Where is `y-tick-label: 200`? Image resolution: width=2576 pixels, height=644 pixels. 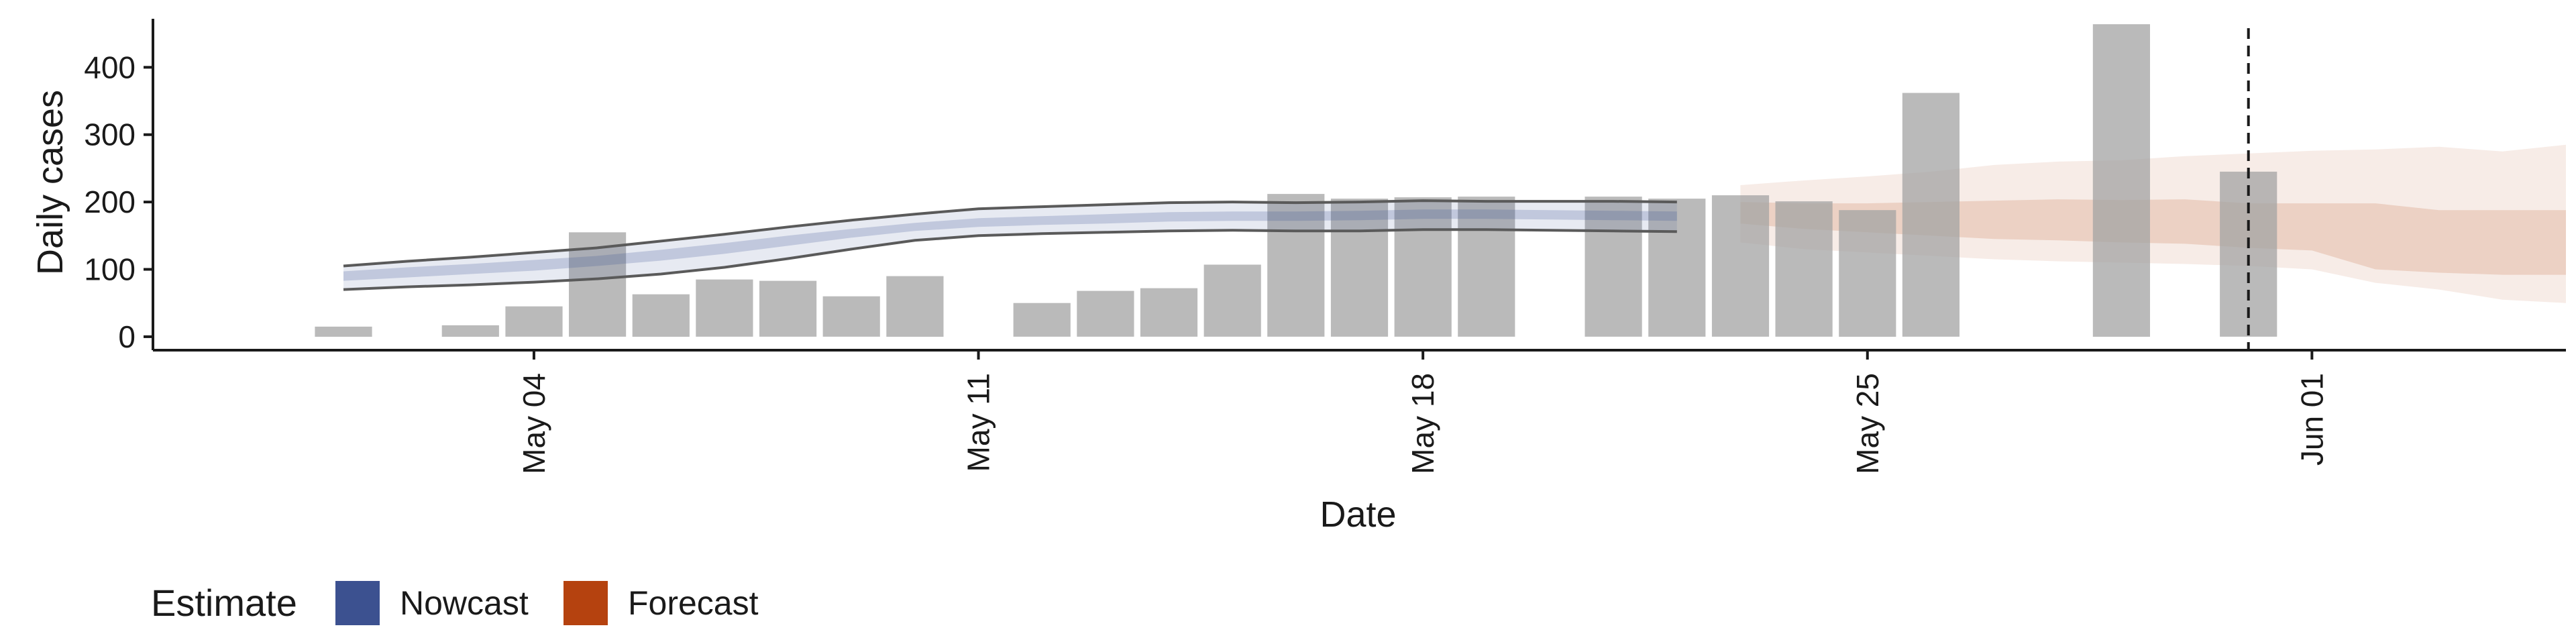
y-tick-label: 200 is located at coordinates (110, 201).